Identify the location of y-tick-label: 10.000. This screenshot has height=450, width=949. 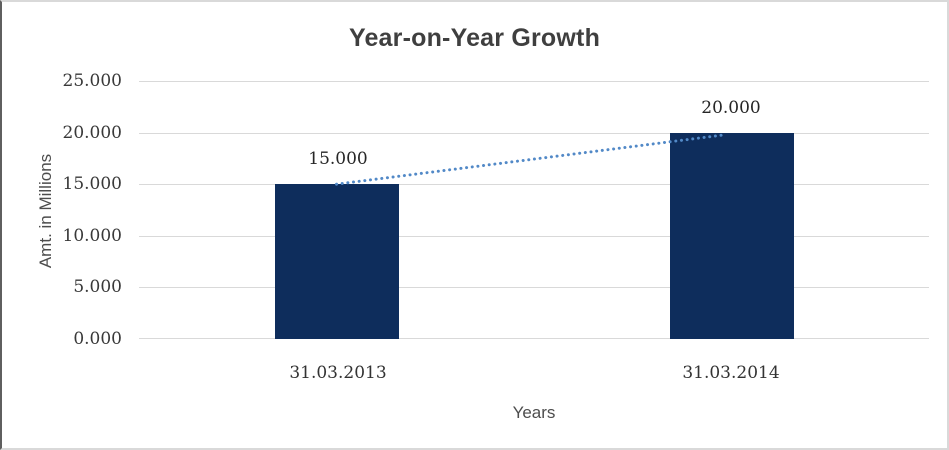
(92, 236).